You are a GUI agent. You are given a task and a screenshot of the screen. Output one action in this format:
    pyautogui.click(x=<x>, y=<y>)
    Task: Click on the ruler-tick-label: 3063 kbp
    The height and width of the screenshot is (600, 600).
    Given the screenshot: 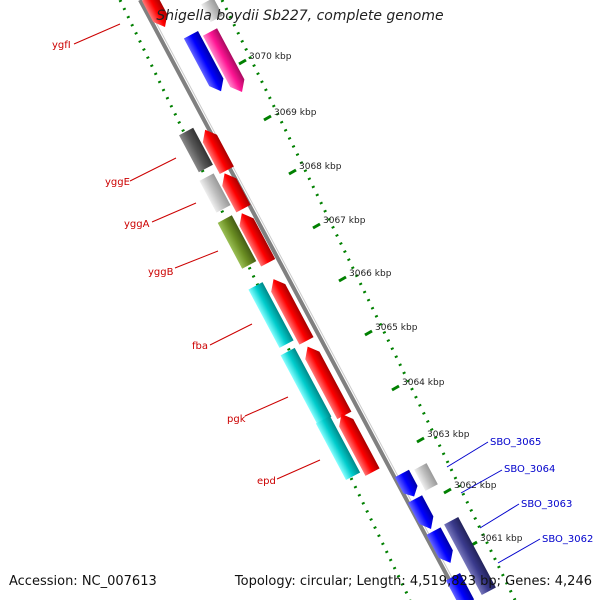 What is the action you would take?
    pyautogui.click(x=448, y=435)
    